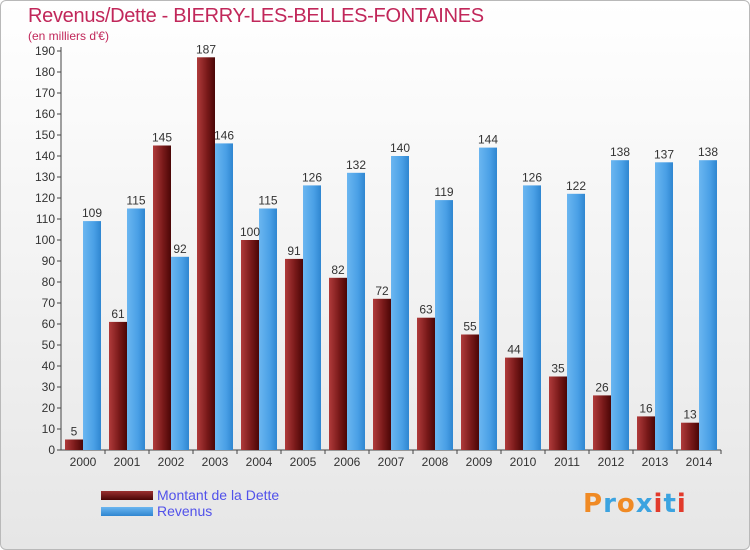 This screenshot has height=550, width=750. I want to click on revenue-value-label: 146, so click(224, 135).